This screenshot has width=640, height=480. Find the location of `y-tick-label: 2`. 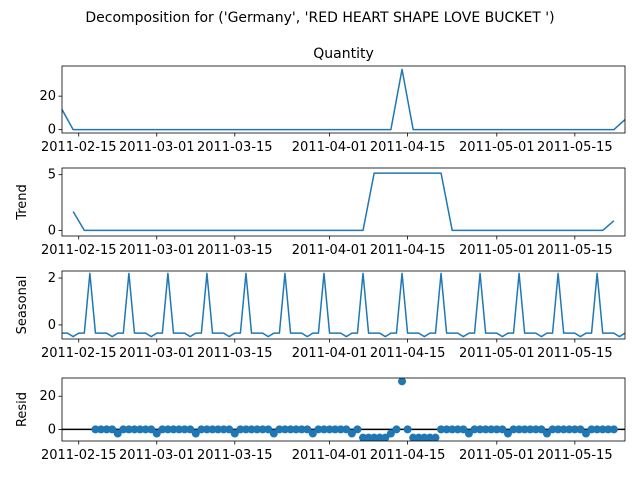

y-tick-label: 2 is located at coordinates (52, 278).